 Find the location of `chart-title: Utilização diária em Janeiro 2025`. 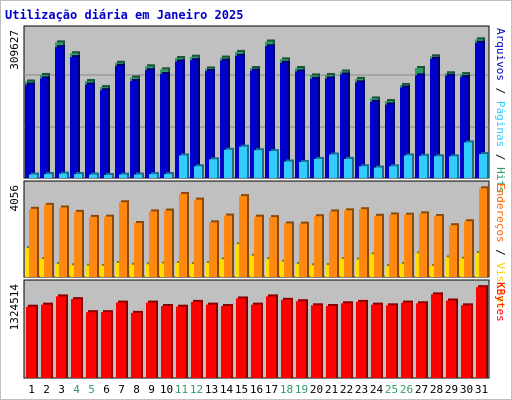

chart-title: Utilização diária em Janeiro 2025 is located at coordinates (124, 15).